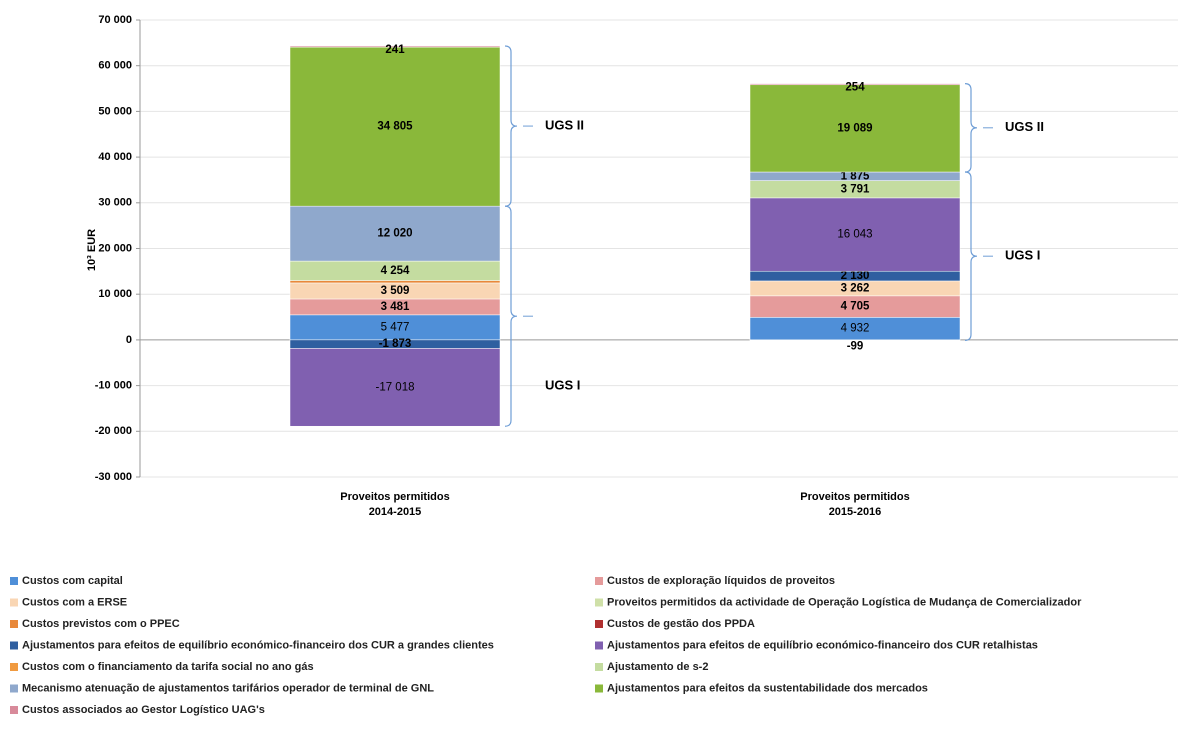 This screenshot has height=744, width=1181. What do you see at coordinates (115, 66) in the screenshot?
I see `y-tick-label: 60 000` at bounding box center [115, 66].